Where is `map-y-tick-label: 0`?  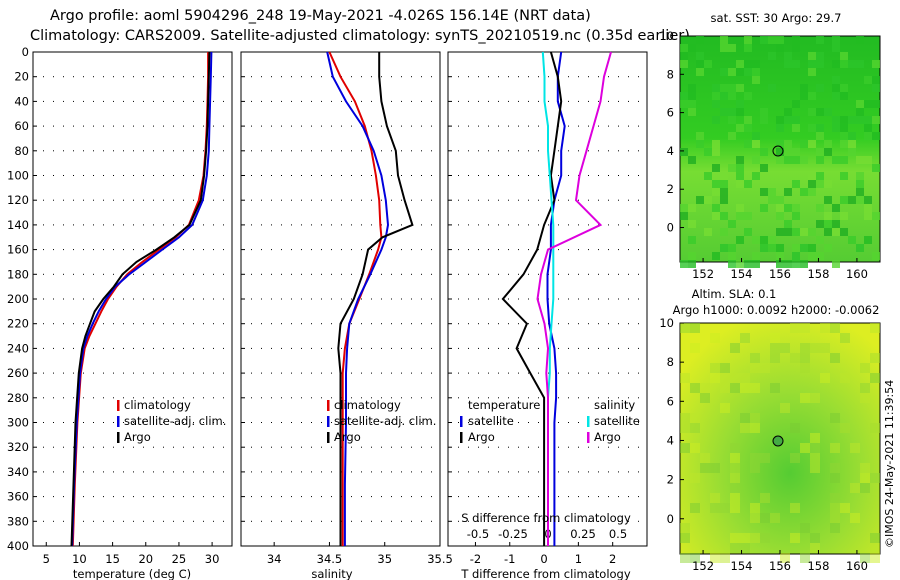 map-y-tick-label: 0 is located at coordinates (670, 519).